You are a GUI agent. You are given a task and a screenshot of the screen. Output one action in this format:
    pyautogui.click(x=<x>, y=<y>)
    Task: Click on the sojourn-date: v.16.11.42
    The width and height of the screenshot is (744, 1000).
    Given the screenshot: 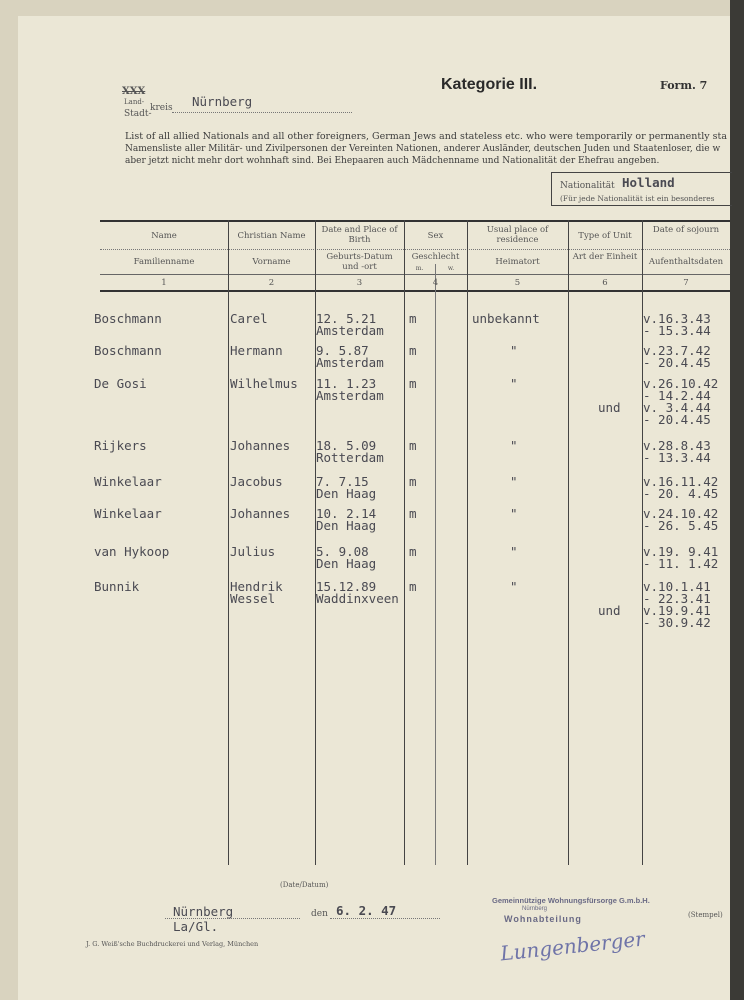 What is the action you would take?
    pyautogui.click(x=681, y=481)
    